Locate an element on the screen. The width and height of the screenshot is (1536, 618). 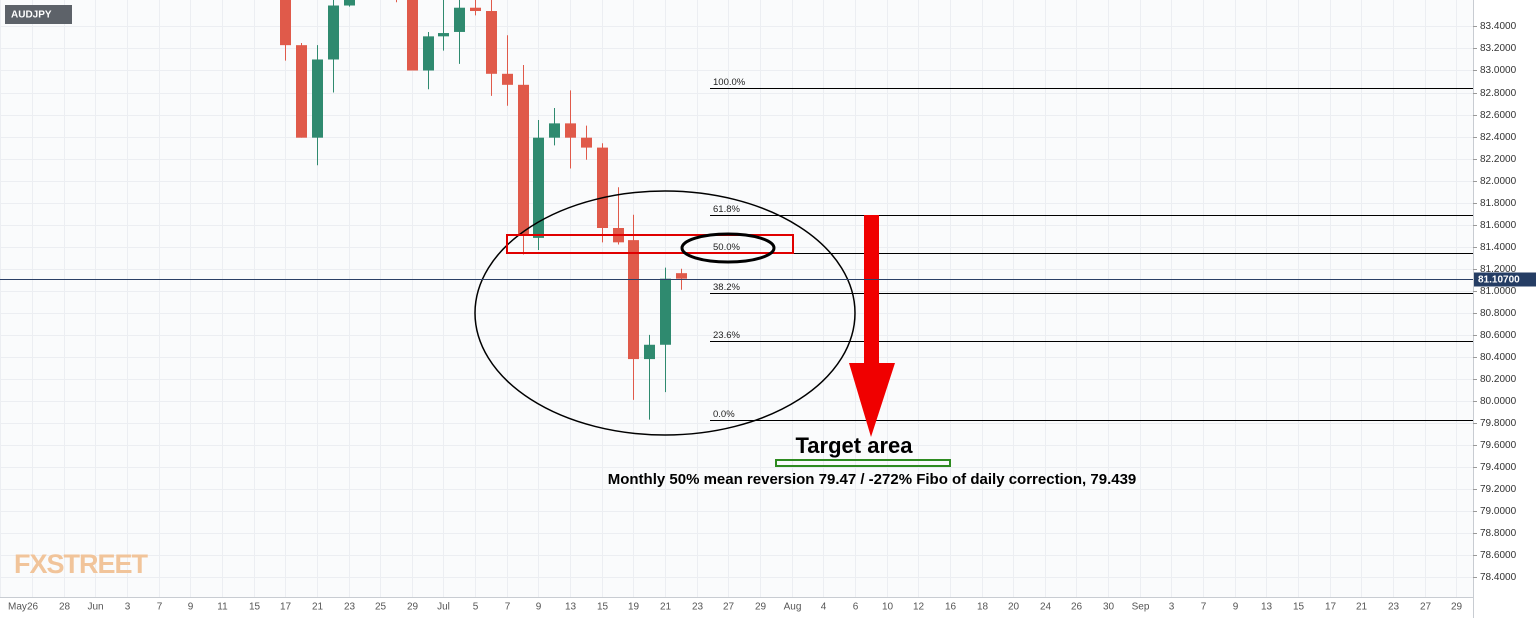
x-tick-label: 6 is located at coordinates (856, 607).